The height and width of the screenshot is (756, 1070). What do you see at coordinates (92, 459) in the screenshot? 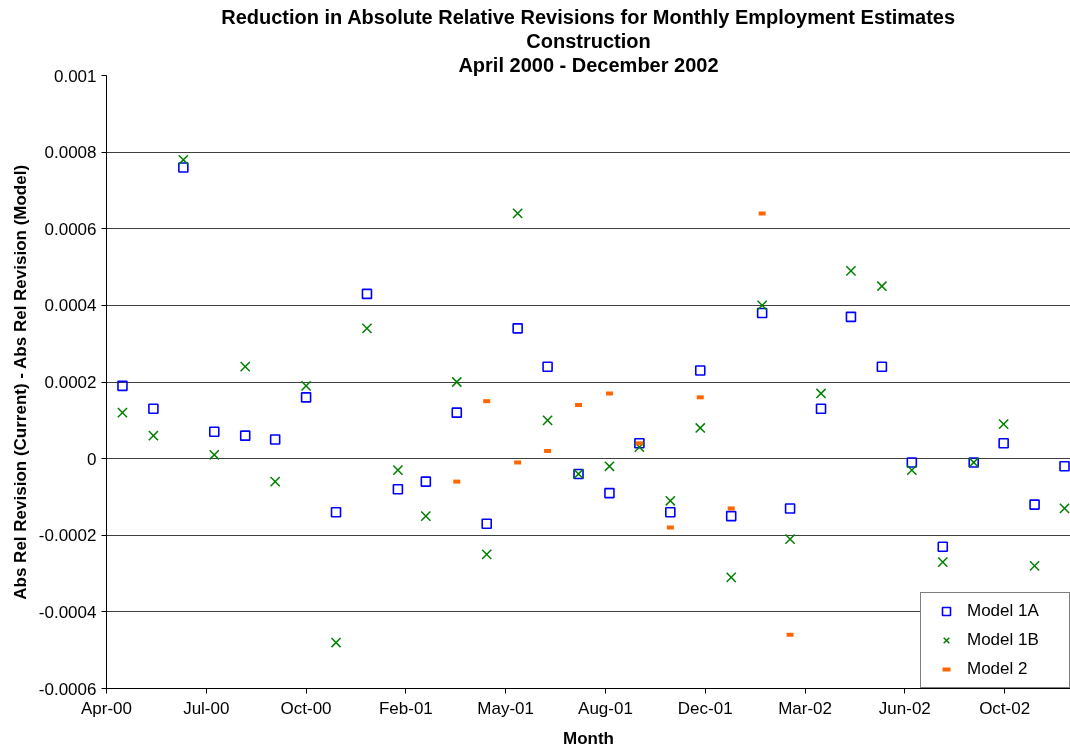
I see `y-tick-label: 0` at bounding box center [92, 459].